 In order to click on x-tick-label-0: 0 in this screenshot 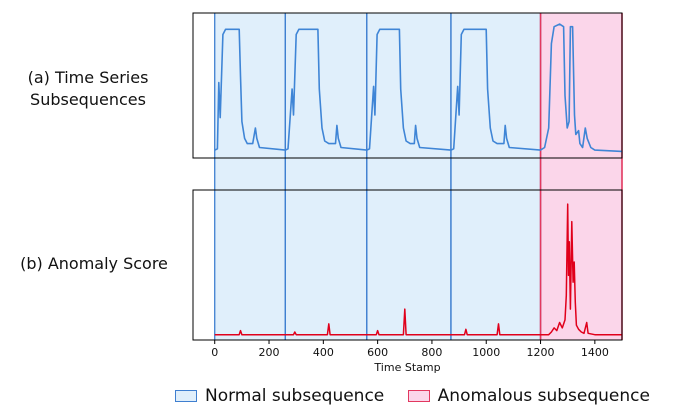, I will do `click(214, 352)`.